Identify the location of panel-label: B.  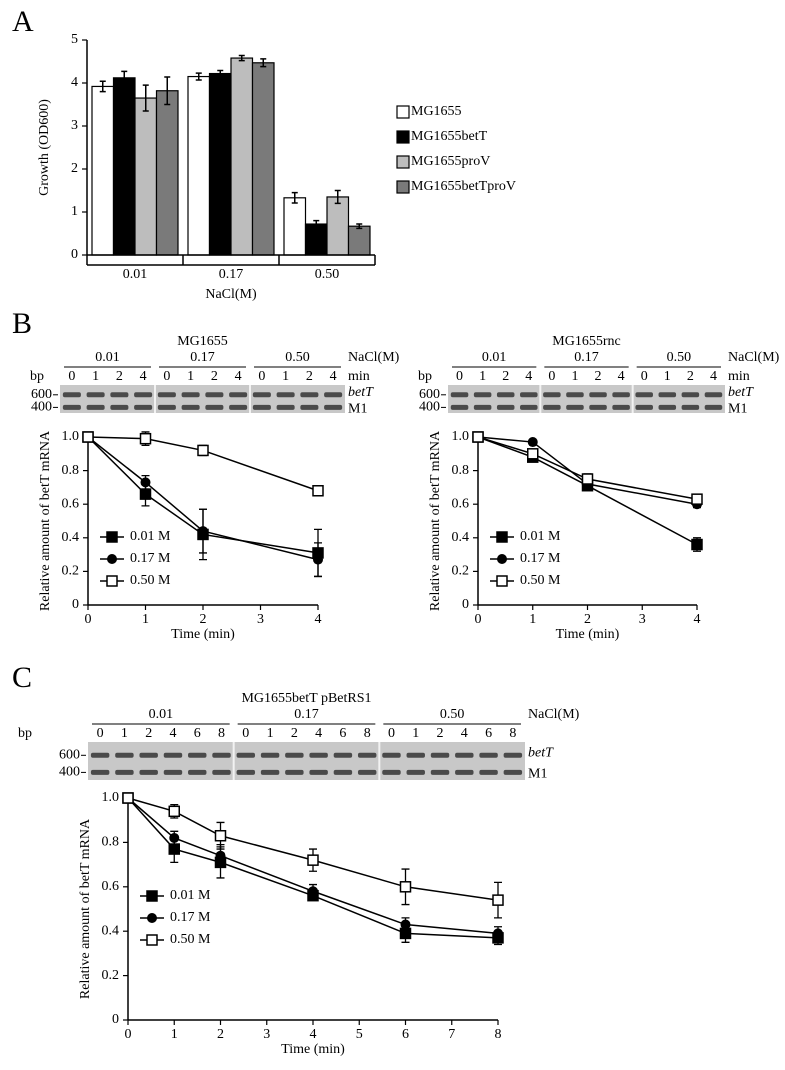
(22, 323).